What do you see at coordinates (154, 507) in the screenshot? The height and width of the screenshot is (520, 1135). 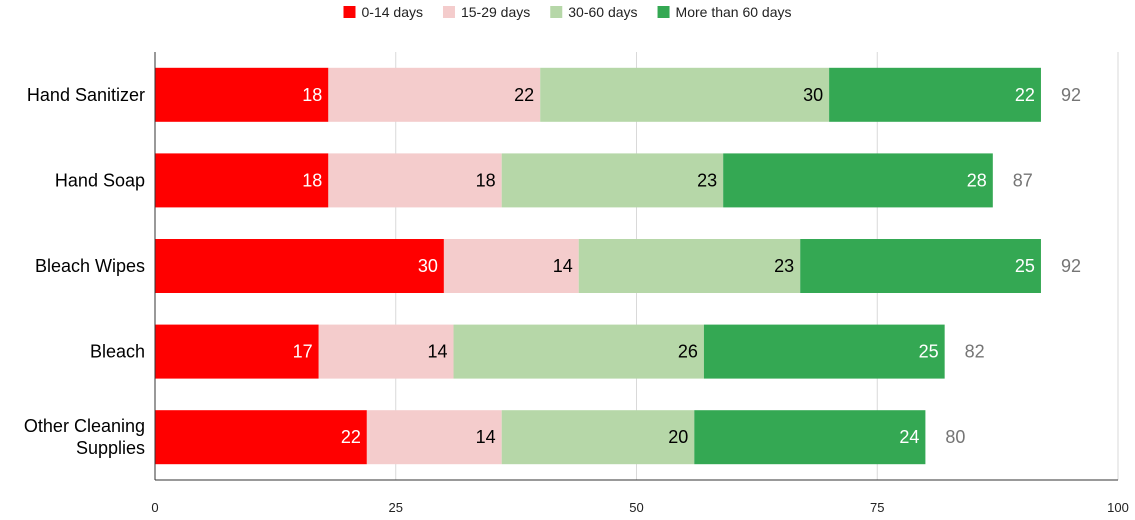 I see `x-tick-label: 0` at bounding box center [154, 507].